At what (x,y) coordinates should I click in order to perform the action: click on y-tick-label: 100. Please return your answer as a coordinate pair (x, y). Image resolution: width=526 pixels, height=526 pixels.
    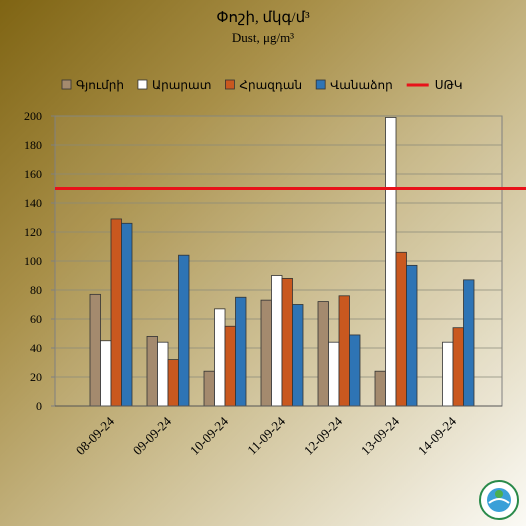
    Looking at the image, I should click on (33, 261).